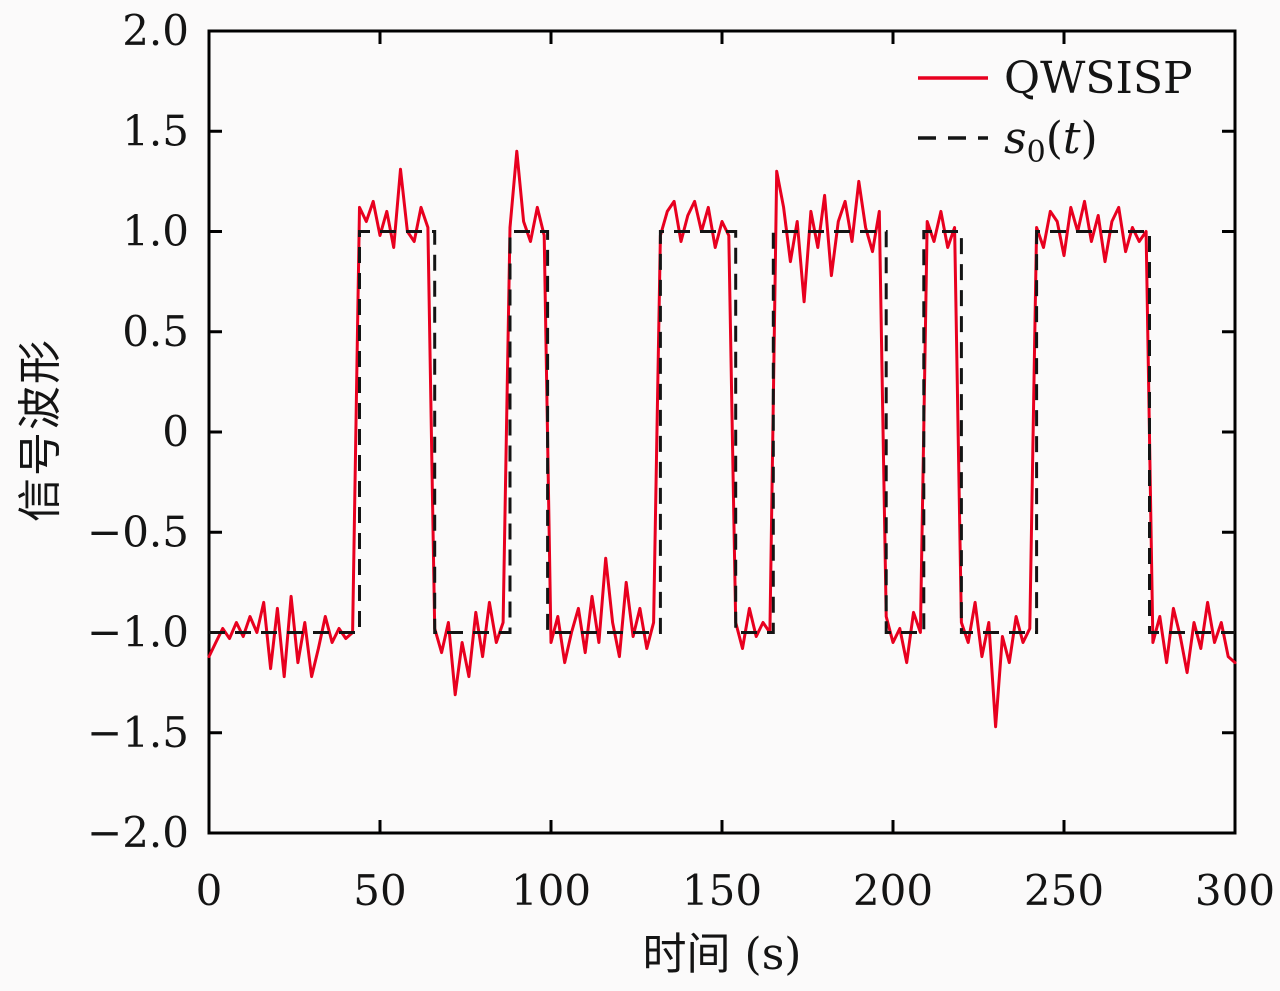  I want to click on x-axis-label: 时间 (s), so click(722, 954).